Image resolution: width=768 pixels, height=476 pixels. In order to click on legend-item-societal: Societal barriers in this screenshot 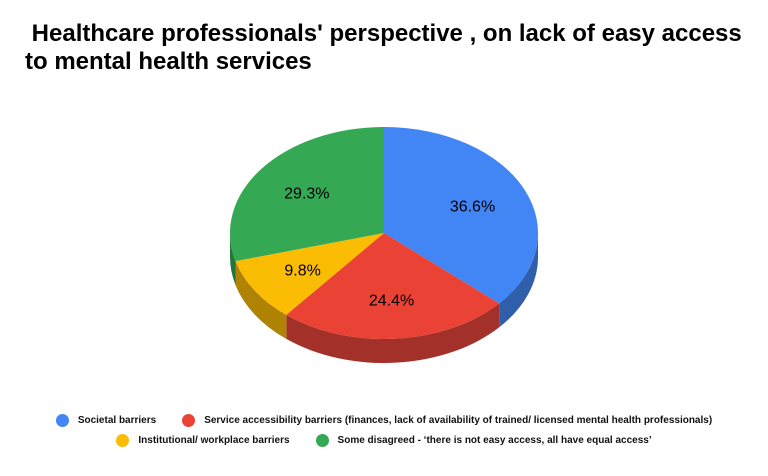, I will do `click(106, 420)`.